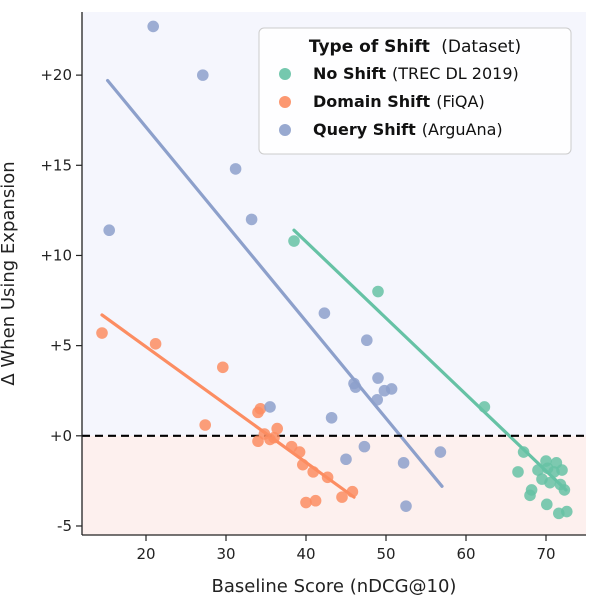 This screenshot has height=598, width=598. I want to click on legend-label-bold: Domain Shift, so click(372, 101).